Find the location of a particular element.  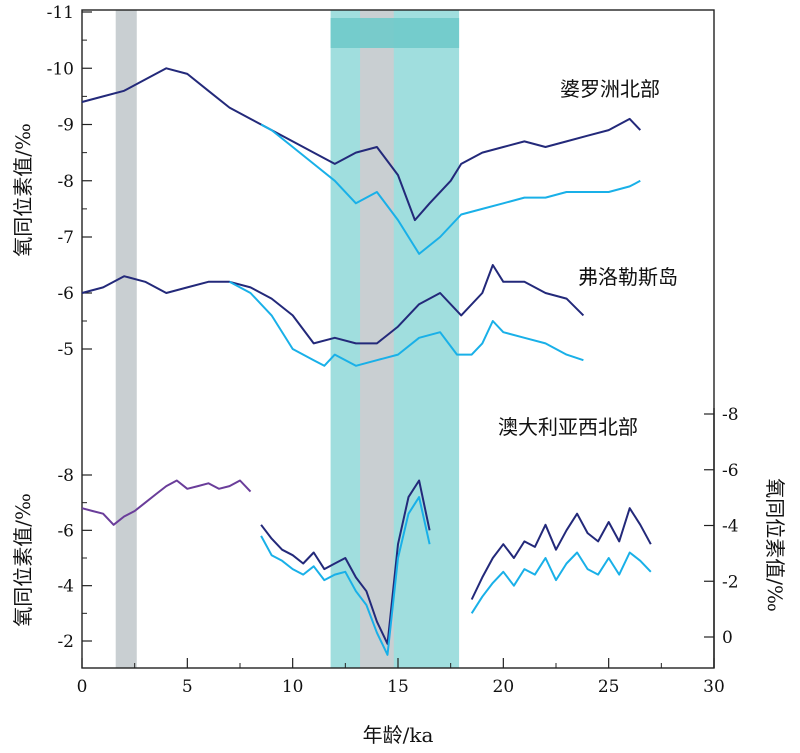

y-tick-label-p2: -8 is located at coordinates (65, 476).